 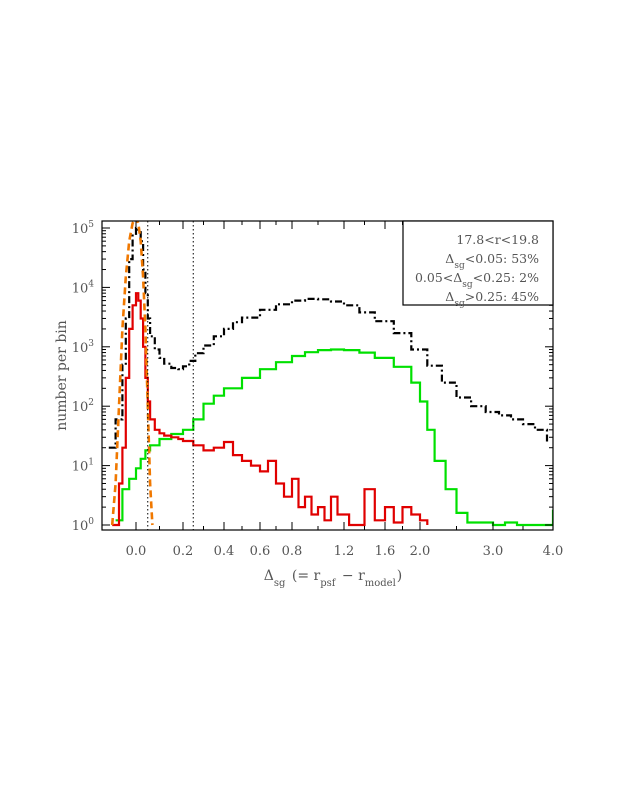 What do you see at coordinates (351, 576) in the screenshot?
I see `x-axis-label-mid2: − r` at bounding box center [351, 576].